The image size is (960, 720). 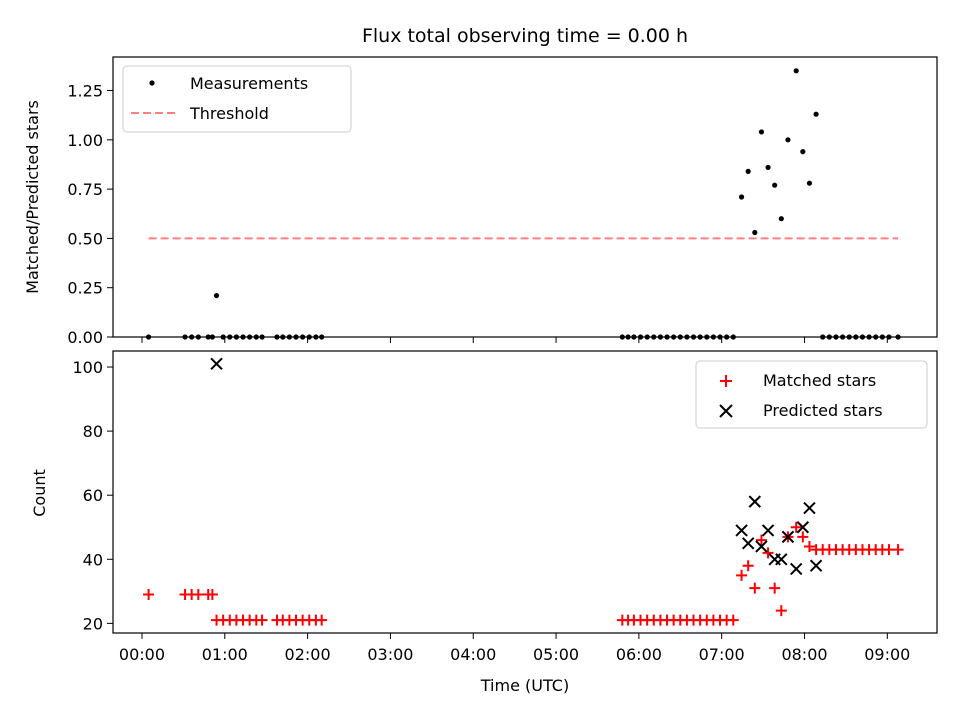 I want to click on legend-measurements-label: Measurements, so click(x=249, y=83).